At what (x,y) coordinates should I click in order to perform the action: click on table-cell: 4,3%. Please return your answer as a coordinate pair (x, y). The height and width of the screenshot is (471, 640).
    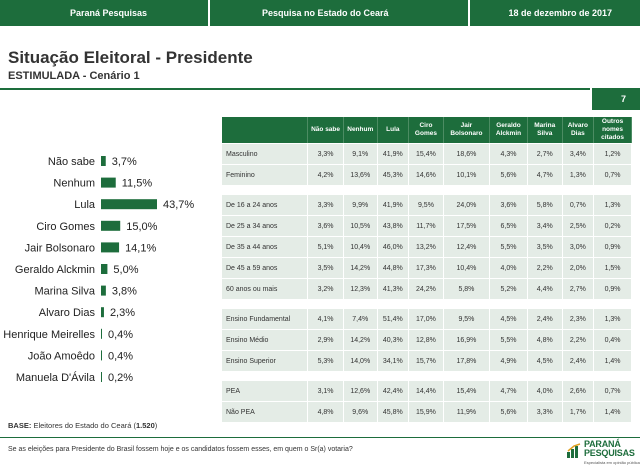
    Looking at the image, I should click on (509, 154).